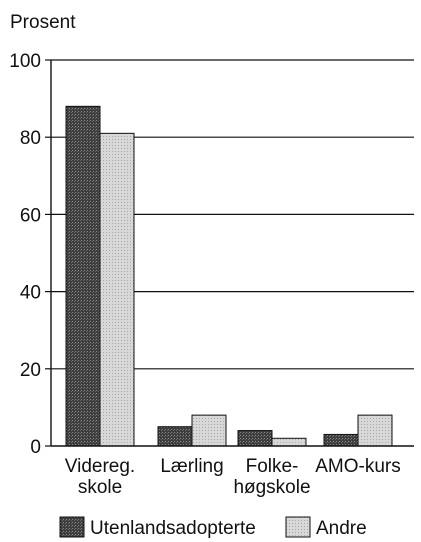 The image size is (421, 542). What do you see at coordinates (25, 61) in the screenshot?
I see `y-tick-label: 100` at bounding box center [25, 61].